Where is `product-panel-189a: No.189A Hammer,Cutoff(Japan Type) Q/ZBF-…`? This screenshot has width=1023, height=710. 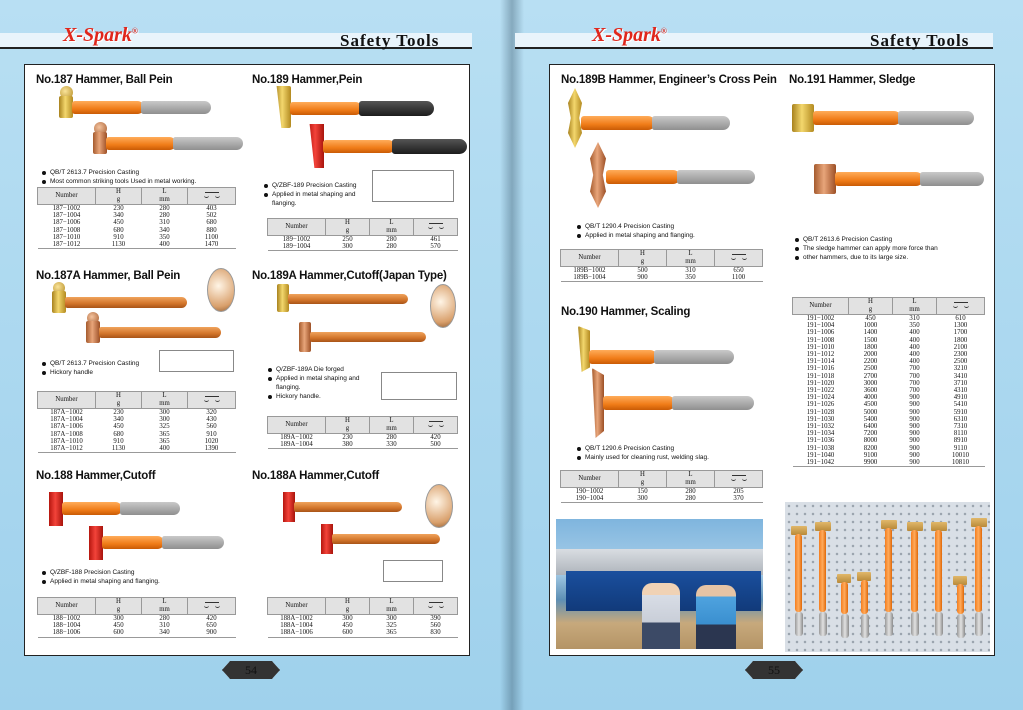
product-panel-189a: No.189A Hammer,Cutoff(Japan Type) Q/ZBF-… is located at coordinates (356, 362).